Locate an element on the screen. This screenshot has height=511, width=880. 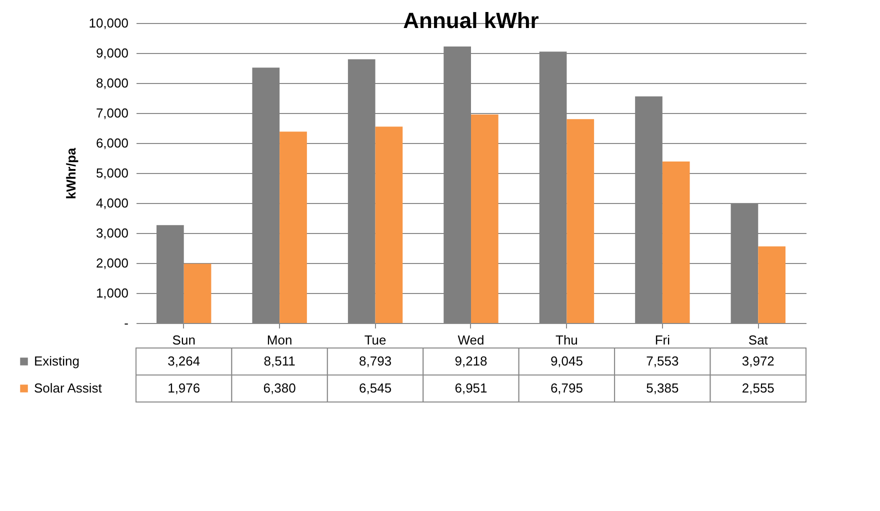
data-label: 6,795 is located at coordinates (566, 388).